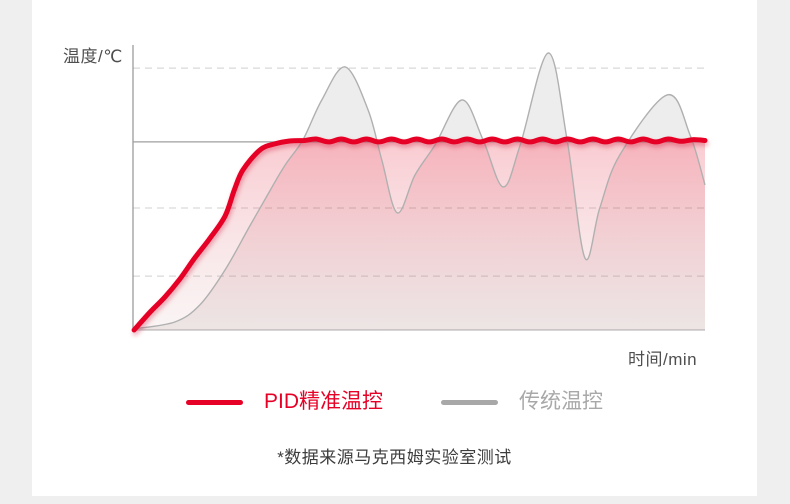 This screenshot has height=504, width=790. I want to click on chart-legend: PID精准温控 传统温控, so click(394, 402).